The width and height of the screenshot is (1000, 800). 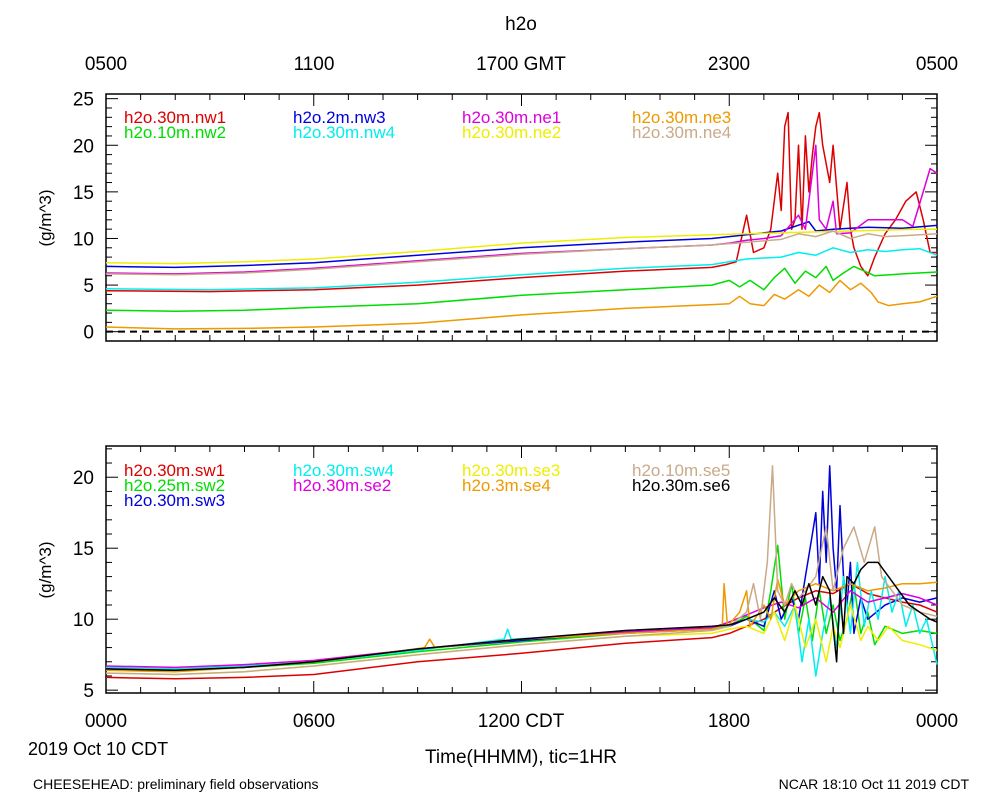 I want to click on series-line-h2o-2m-nw3, so click(x=521, y=244).